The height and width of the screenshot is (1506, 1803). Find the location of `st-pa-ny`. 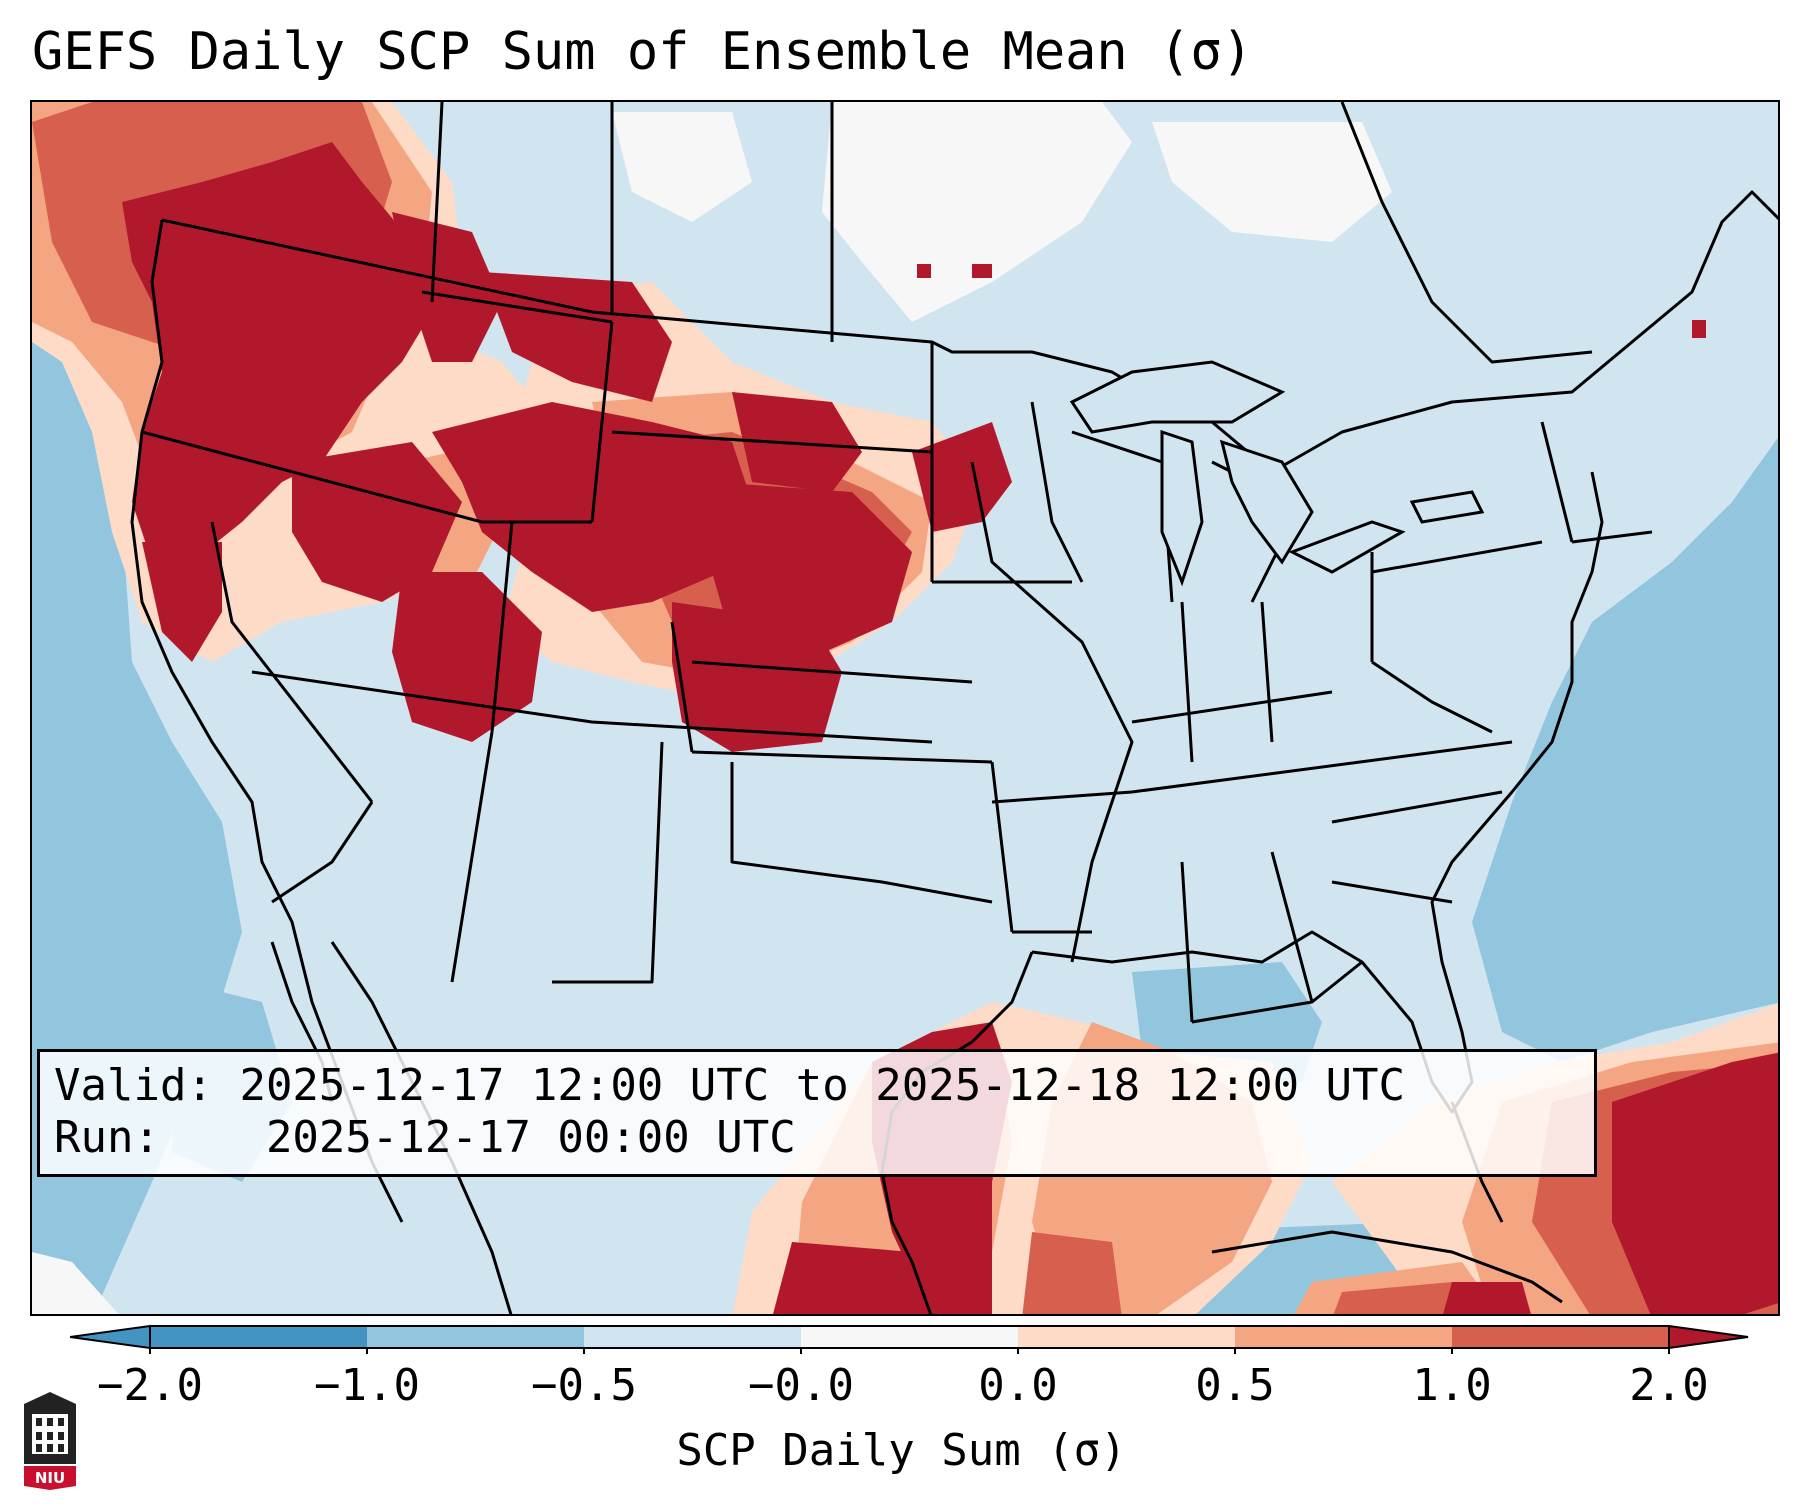

st-pa-ny is located at coordinates (1457, 557).